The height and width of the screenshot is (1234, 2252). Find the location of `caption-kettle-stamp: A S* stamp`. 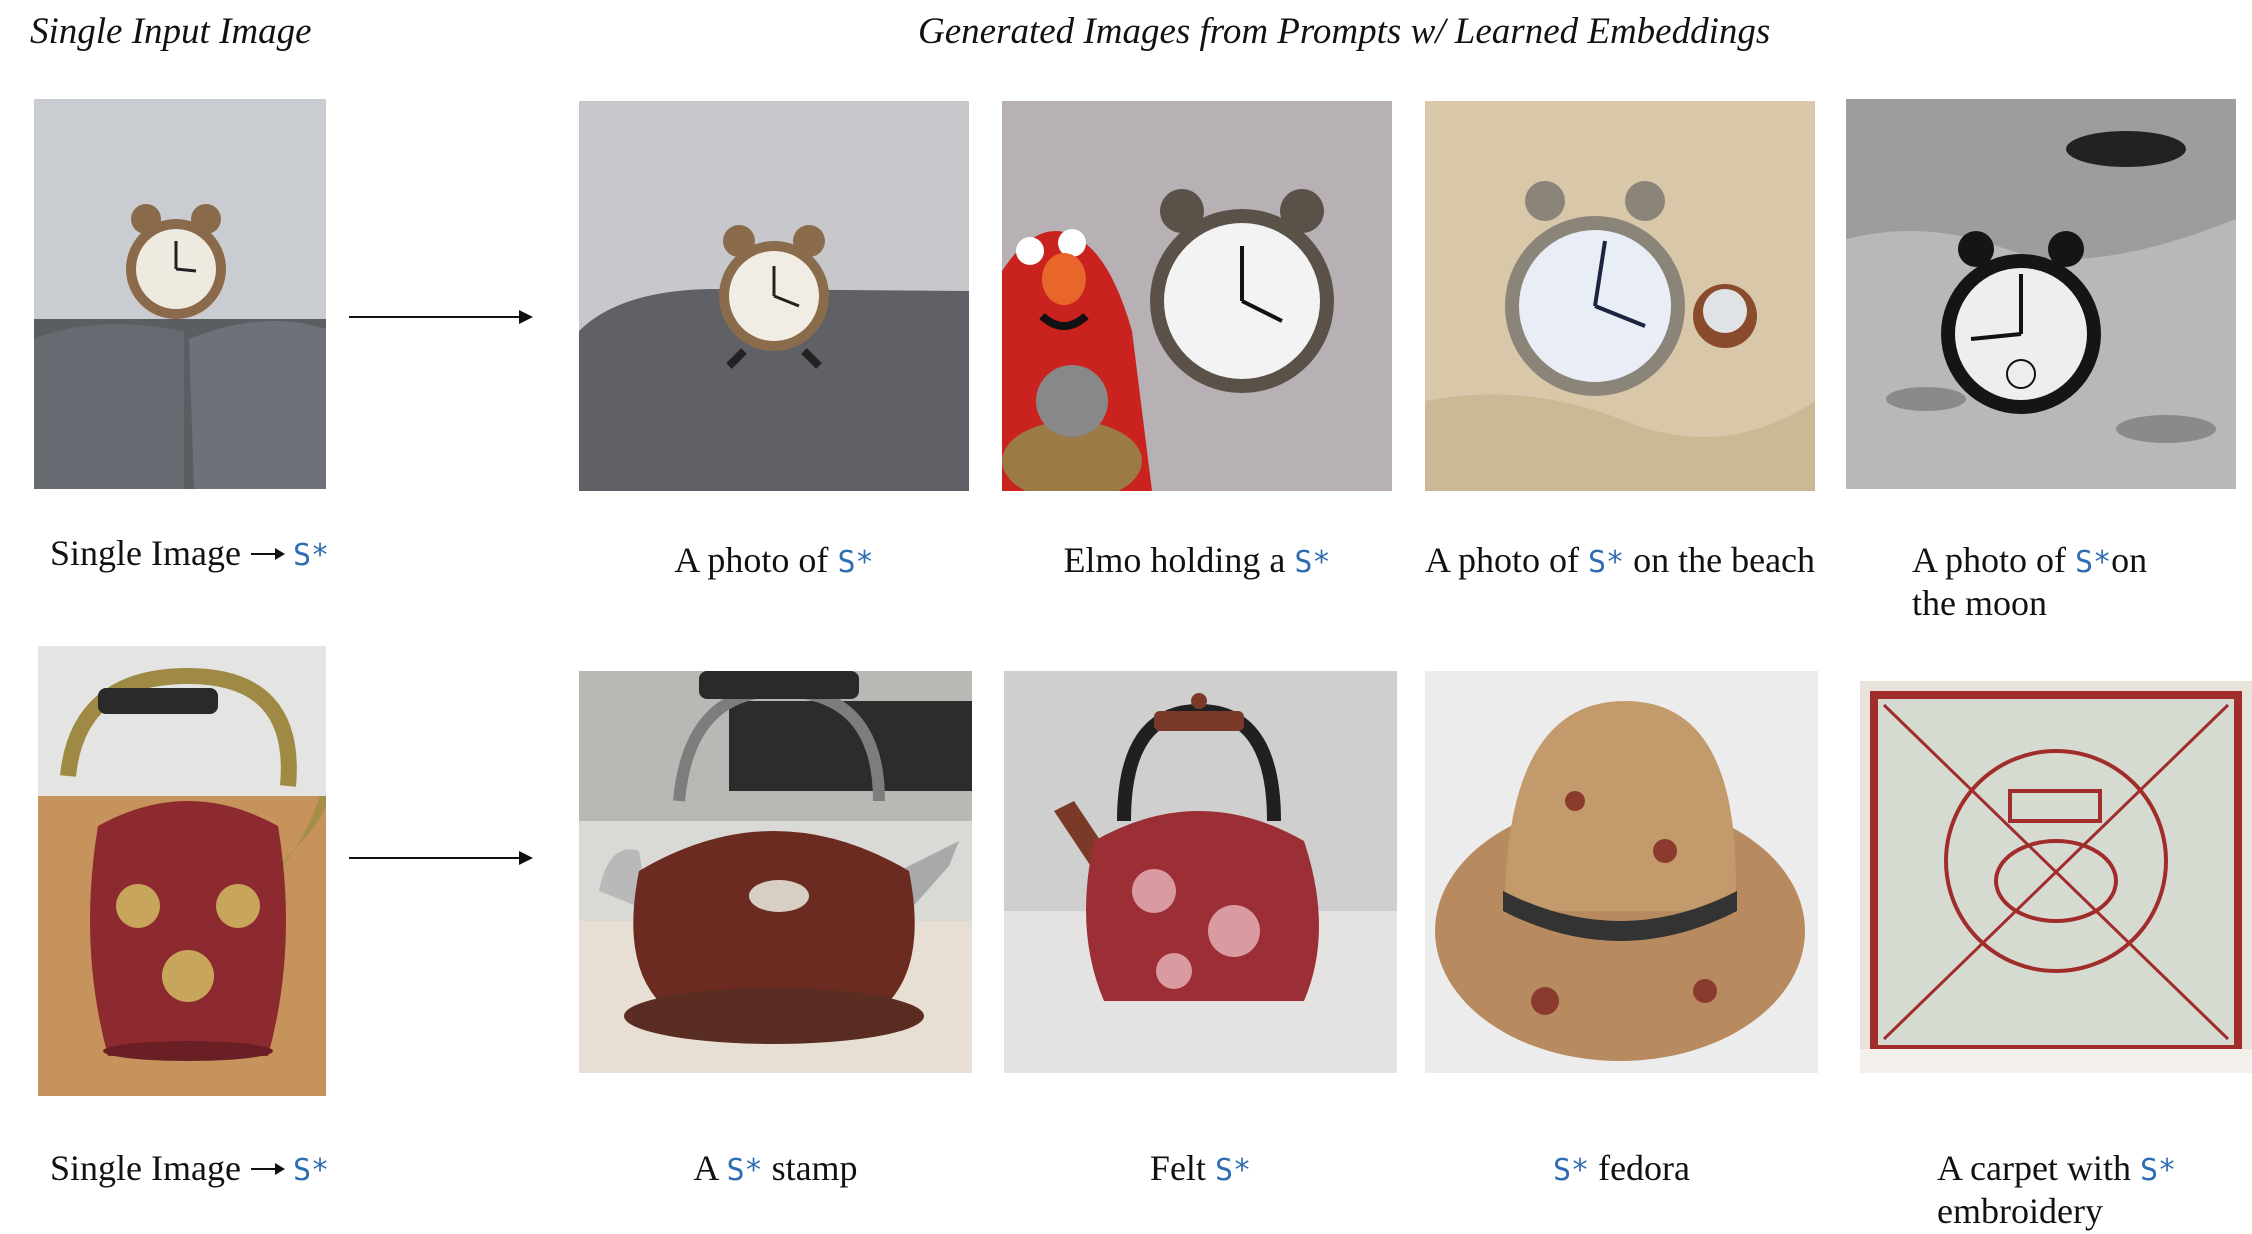

caption-kettle-stamp: A S* stamp is located at coordinates (775, 1168).